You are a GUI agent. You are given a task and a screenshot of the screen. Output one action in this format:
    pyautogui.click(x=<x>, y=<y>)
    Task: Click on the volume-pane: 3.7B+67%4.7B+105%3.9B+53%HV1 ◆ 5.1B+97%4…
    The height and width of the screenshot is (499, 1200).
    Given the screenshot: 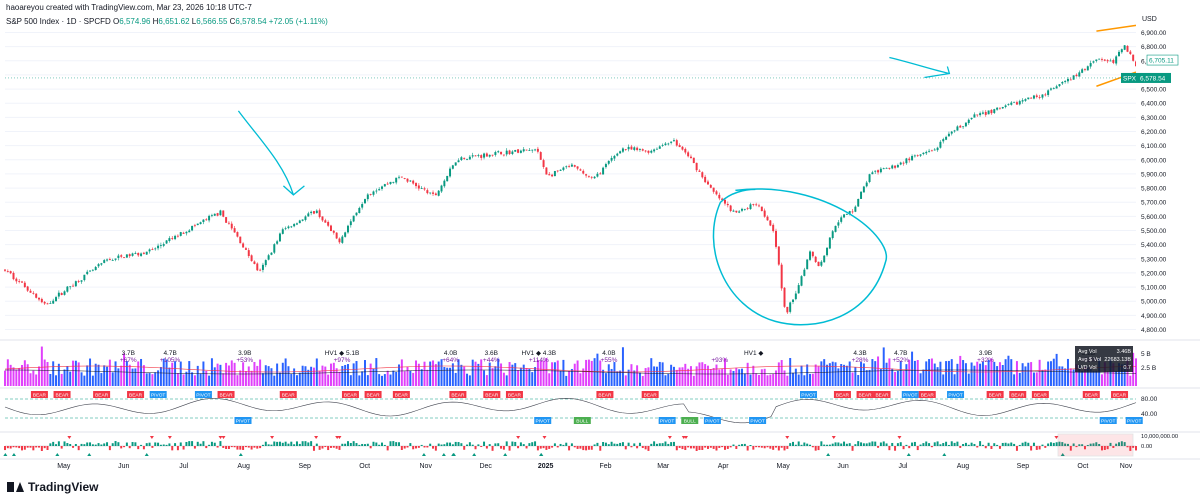 What is the action you would take?
    pyautogui.click(x=600, y=362)
    